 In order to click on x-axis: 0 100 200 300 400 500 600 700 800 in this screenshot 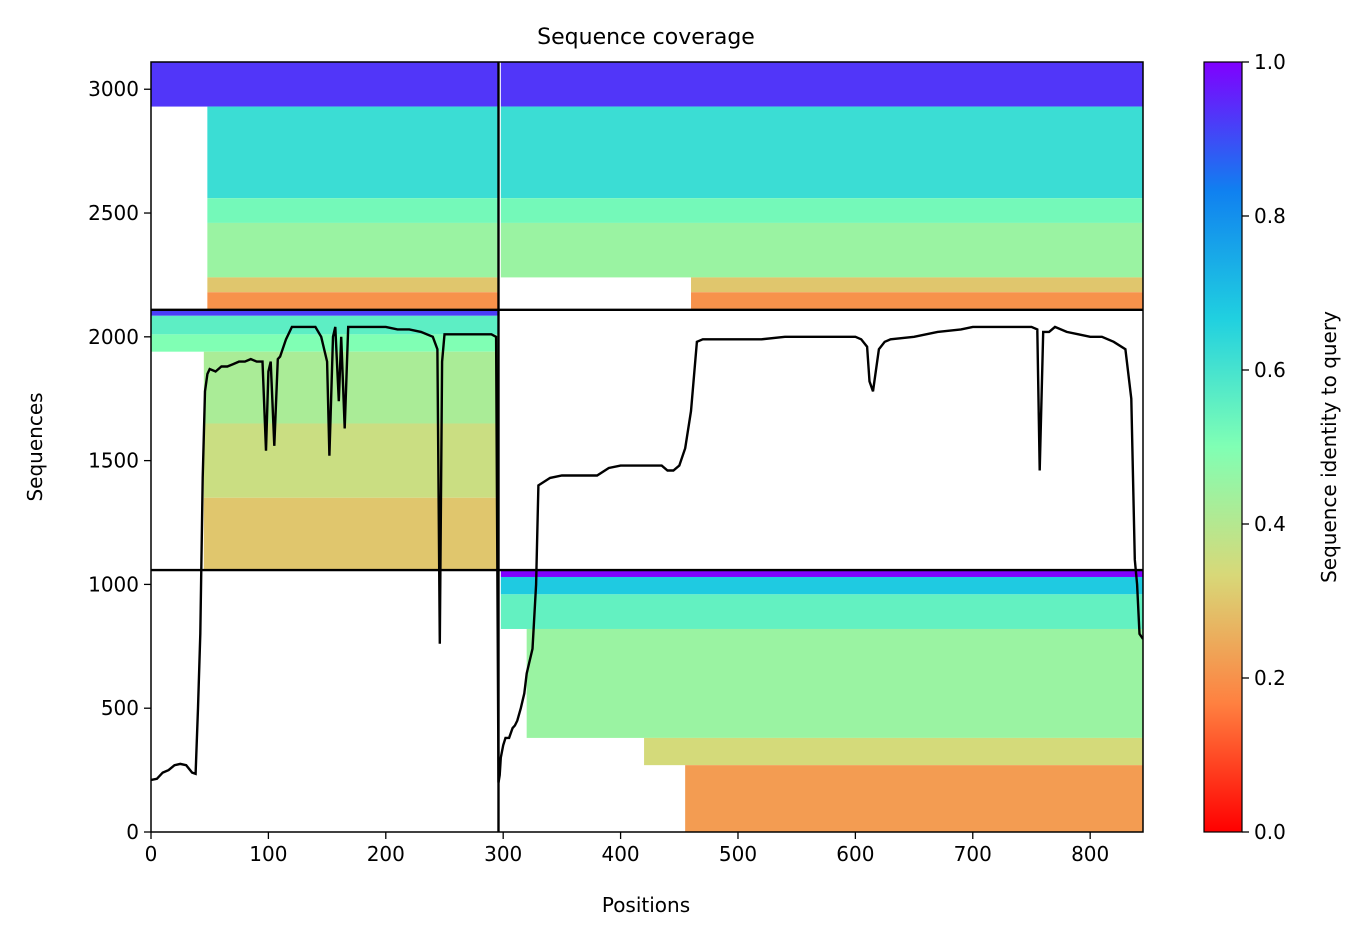, I will do `click(627, 849)`.